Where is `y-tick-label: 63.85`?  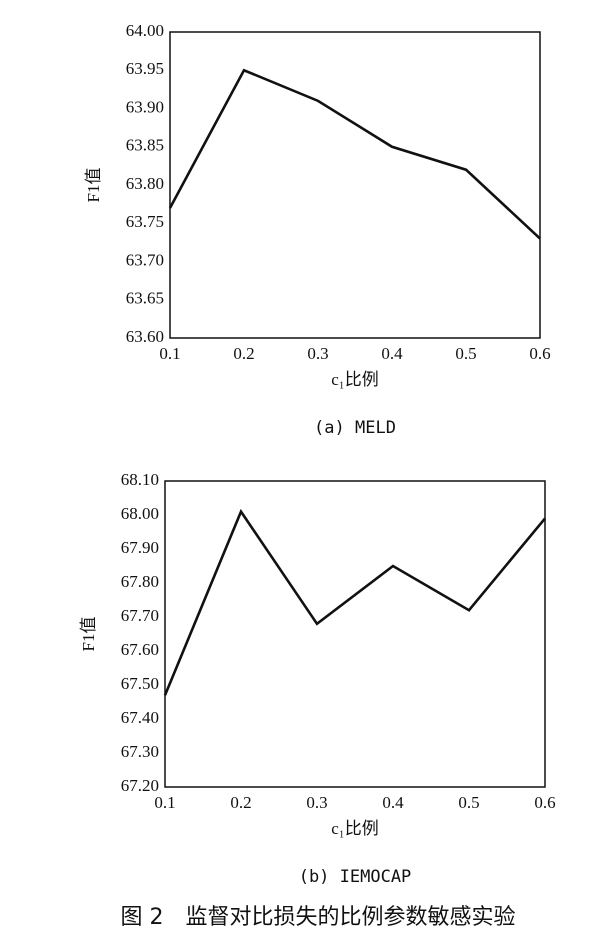
y-tick-label: 63.85 is located at coordinates (145, 145).